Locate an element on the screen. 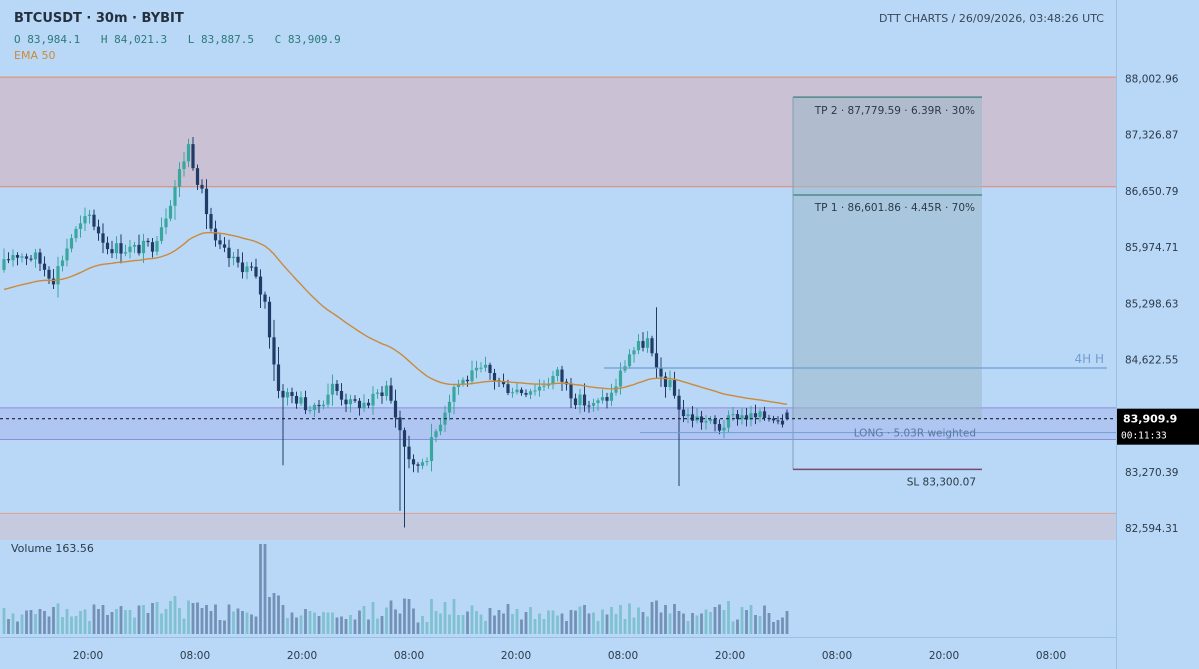 Image resolution: width=1199 pixels, height=669 pixels. time-tick-label: 08:00 is located at coordinates (409, 656).